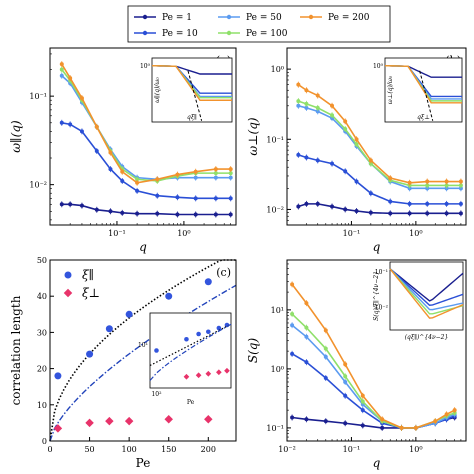  What do you see at coordinates (277, 69) in the screenshot?
I see `y-tick-label: 10⁰` at bounding box center [277, 69].